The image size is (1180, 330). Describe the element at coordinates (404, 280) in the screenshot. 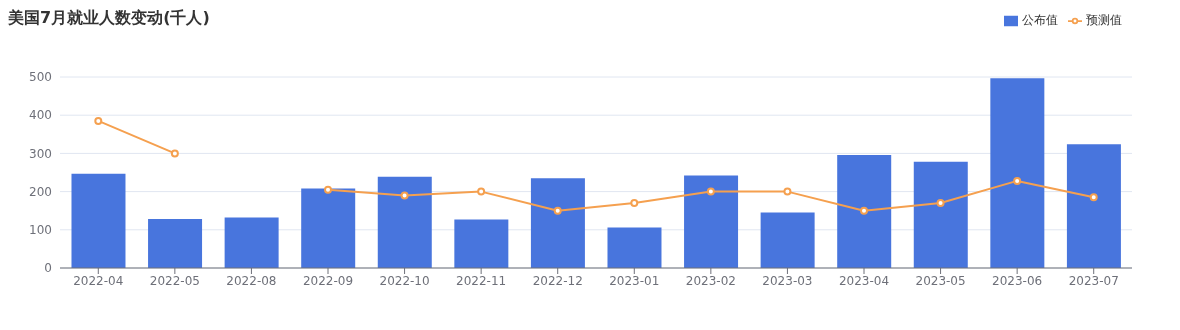

I see `x-tick-label: 2022-10` at that location.